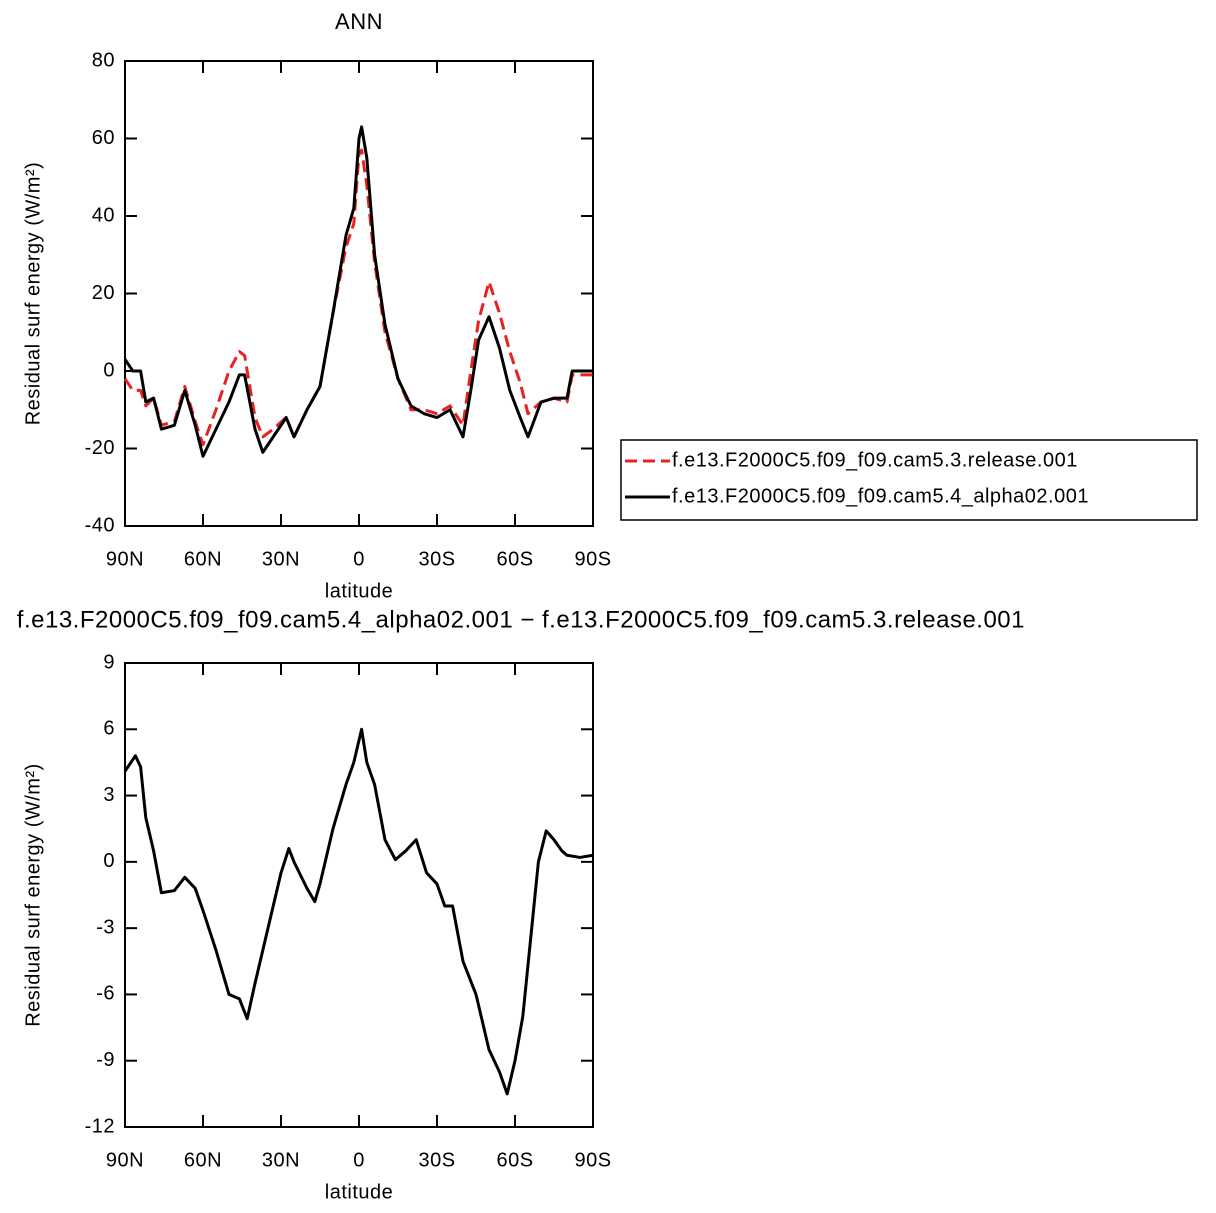 The height and width of the screenshot is (1213, 1216). Describe the element at coordinates (880, 496) in the screenshot. I see `legend-label: f.e13.F2000C5.f09_f09.cam5.4_alpha02.001` at that location.